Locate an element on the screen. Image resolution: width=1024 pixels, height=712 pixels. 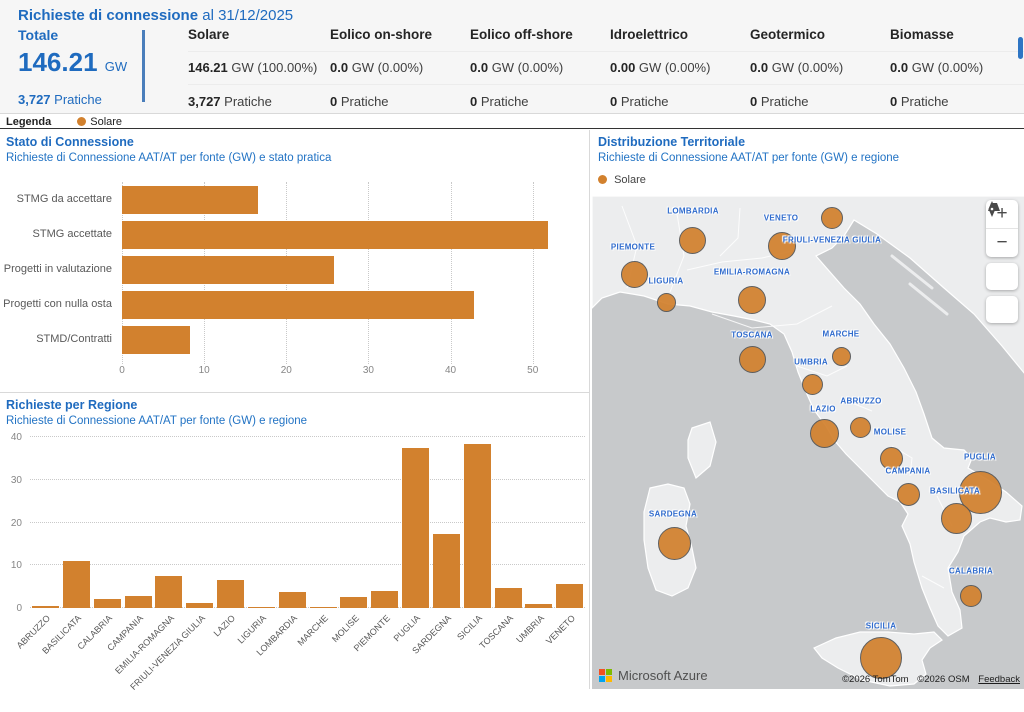
source-pratiche: 0 Pratiche is located at coordinates (820, 97).